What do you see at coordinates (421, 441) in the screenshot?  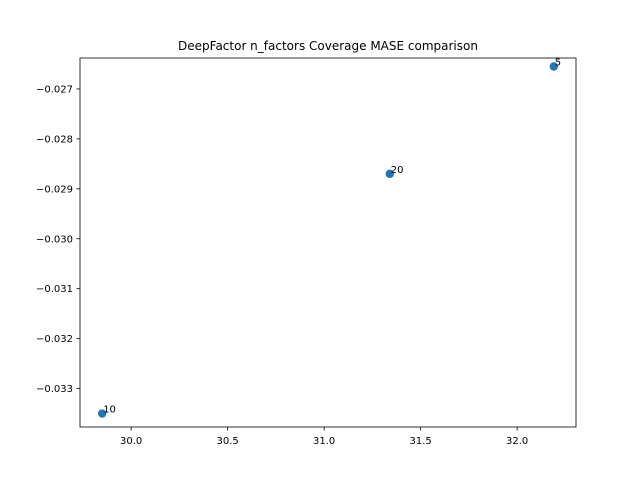 I see `x-tick-label: 31.5` at bounding box center [421, 441].